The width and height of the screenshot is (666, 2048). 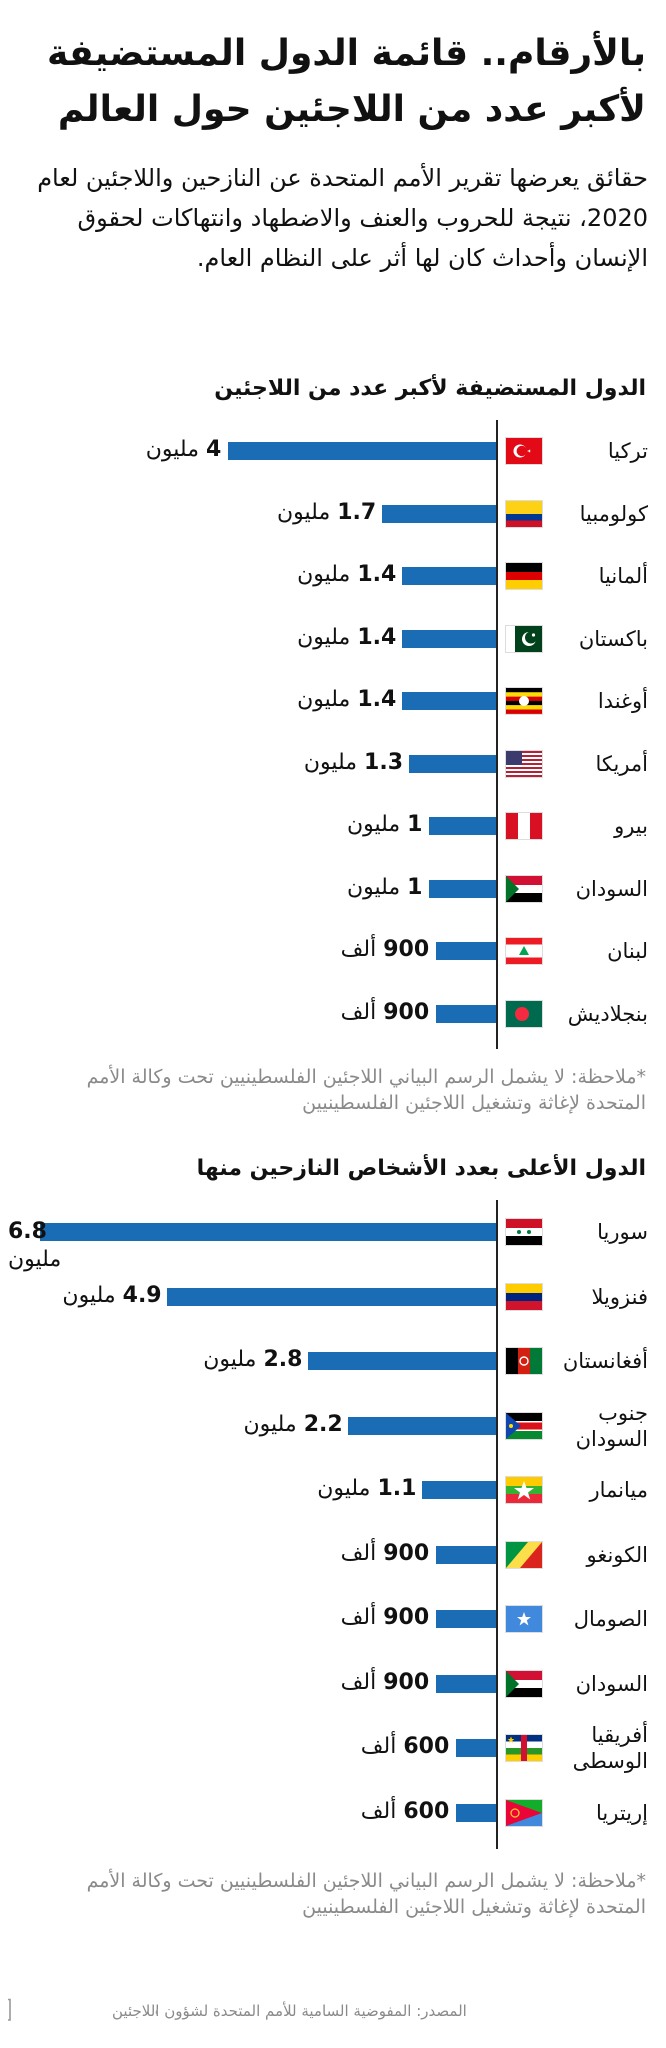 What do you see at coordinates (621, 763) in the screenshot?
I see `category-label: أمريكا` at bounding box center [621, 763].